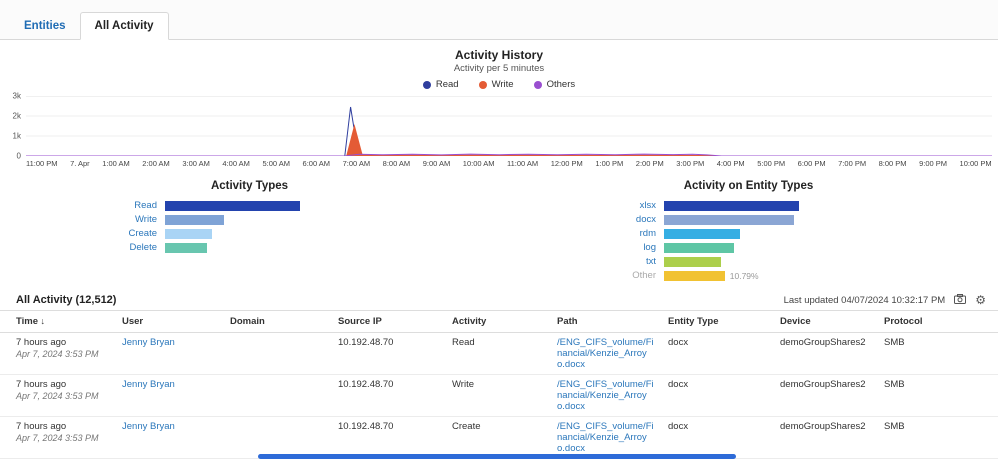 The image size is (998, 460). What do you see at coordinates (16, 96) in the screenshot?
I see `y-tick-label: 3k` at bounding box center [16, 96].